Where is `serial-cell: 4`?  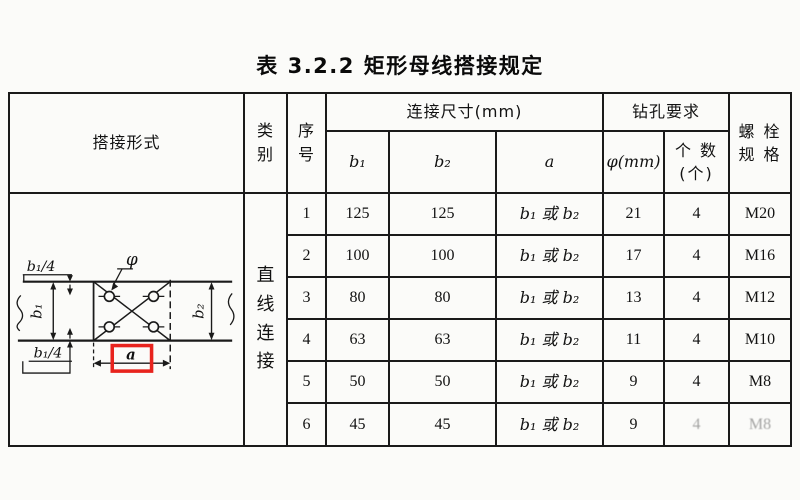 serial-cell: 4 is located at coordinates (306, 340).